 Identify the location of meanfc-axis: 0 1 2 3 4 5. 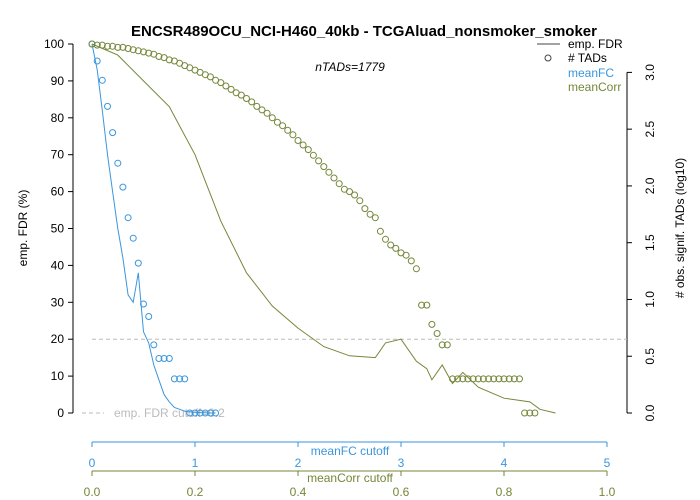
(350, 455).